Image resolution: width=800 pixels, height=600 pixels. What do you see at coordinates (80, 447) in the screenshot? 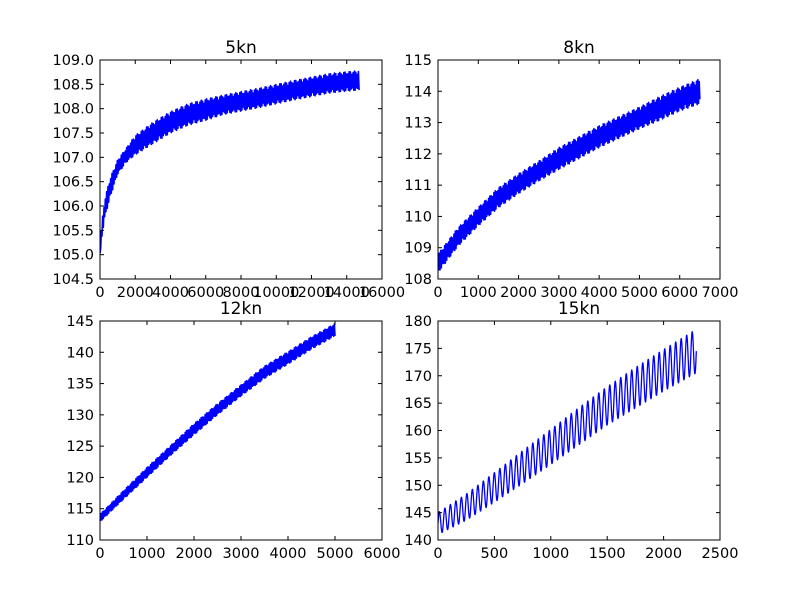
I see `y-tick-label: 125` at bounding box center [80, 447].